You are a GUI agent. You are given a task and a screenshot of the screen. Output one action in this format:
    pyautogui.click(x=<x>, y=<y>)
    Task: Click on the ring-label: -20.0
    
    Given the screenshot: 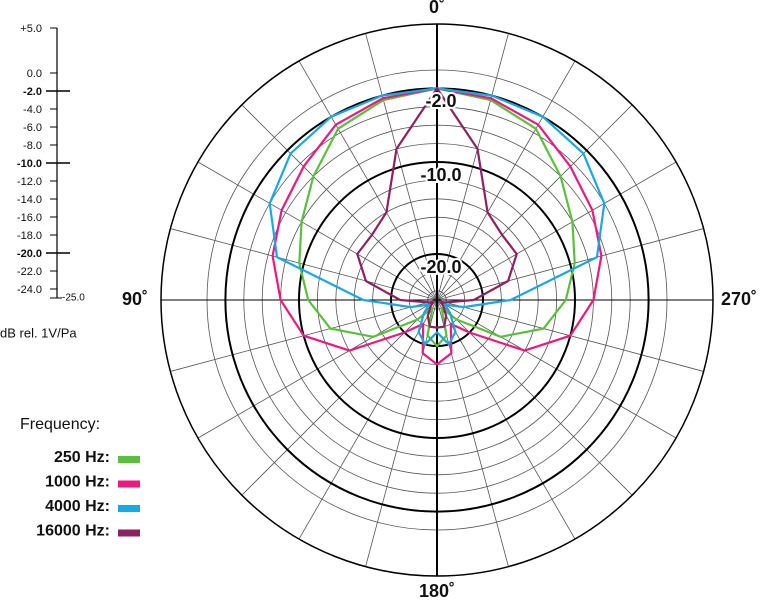 What is the action you would take?
    pyautogui.click(x=440, y=267)
    